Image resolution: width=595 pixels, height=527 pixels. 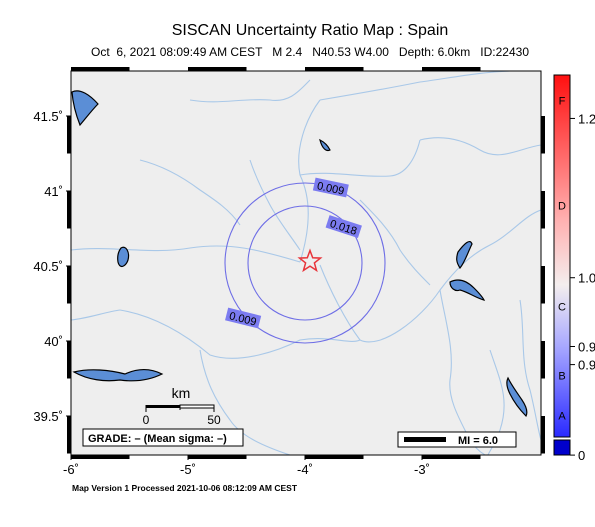 I want to click on y-tick-label: 39.5˚, so click(x=48, y=416).